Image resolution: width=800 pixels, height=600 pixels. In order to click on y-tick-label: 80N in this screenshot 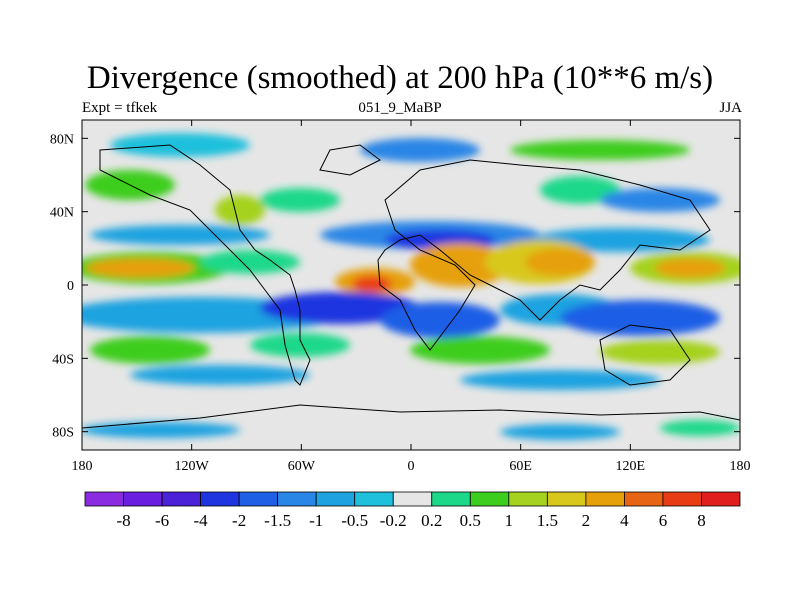, I will do `click(62, 139)`.